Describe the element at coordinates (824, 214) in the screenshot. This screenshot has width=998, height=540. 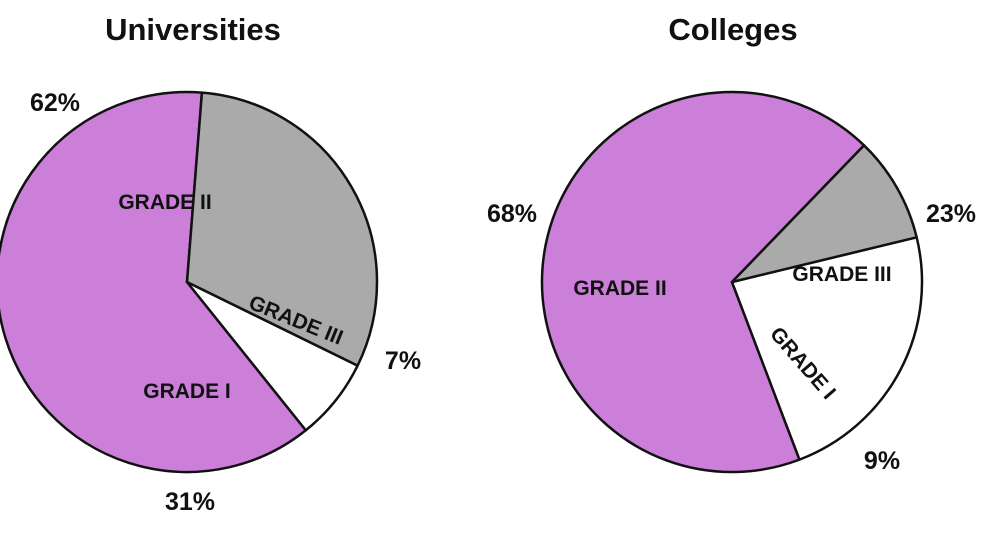
I see `colleges-grade-i-slice` at that location.